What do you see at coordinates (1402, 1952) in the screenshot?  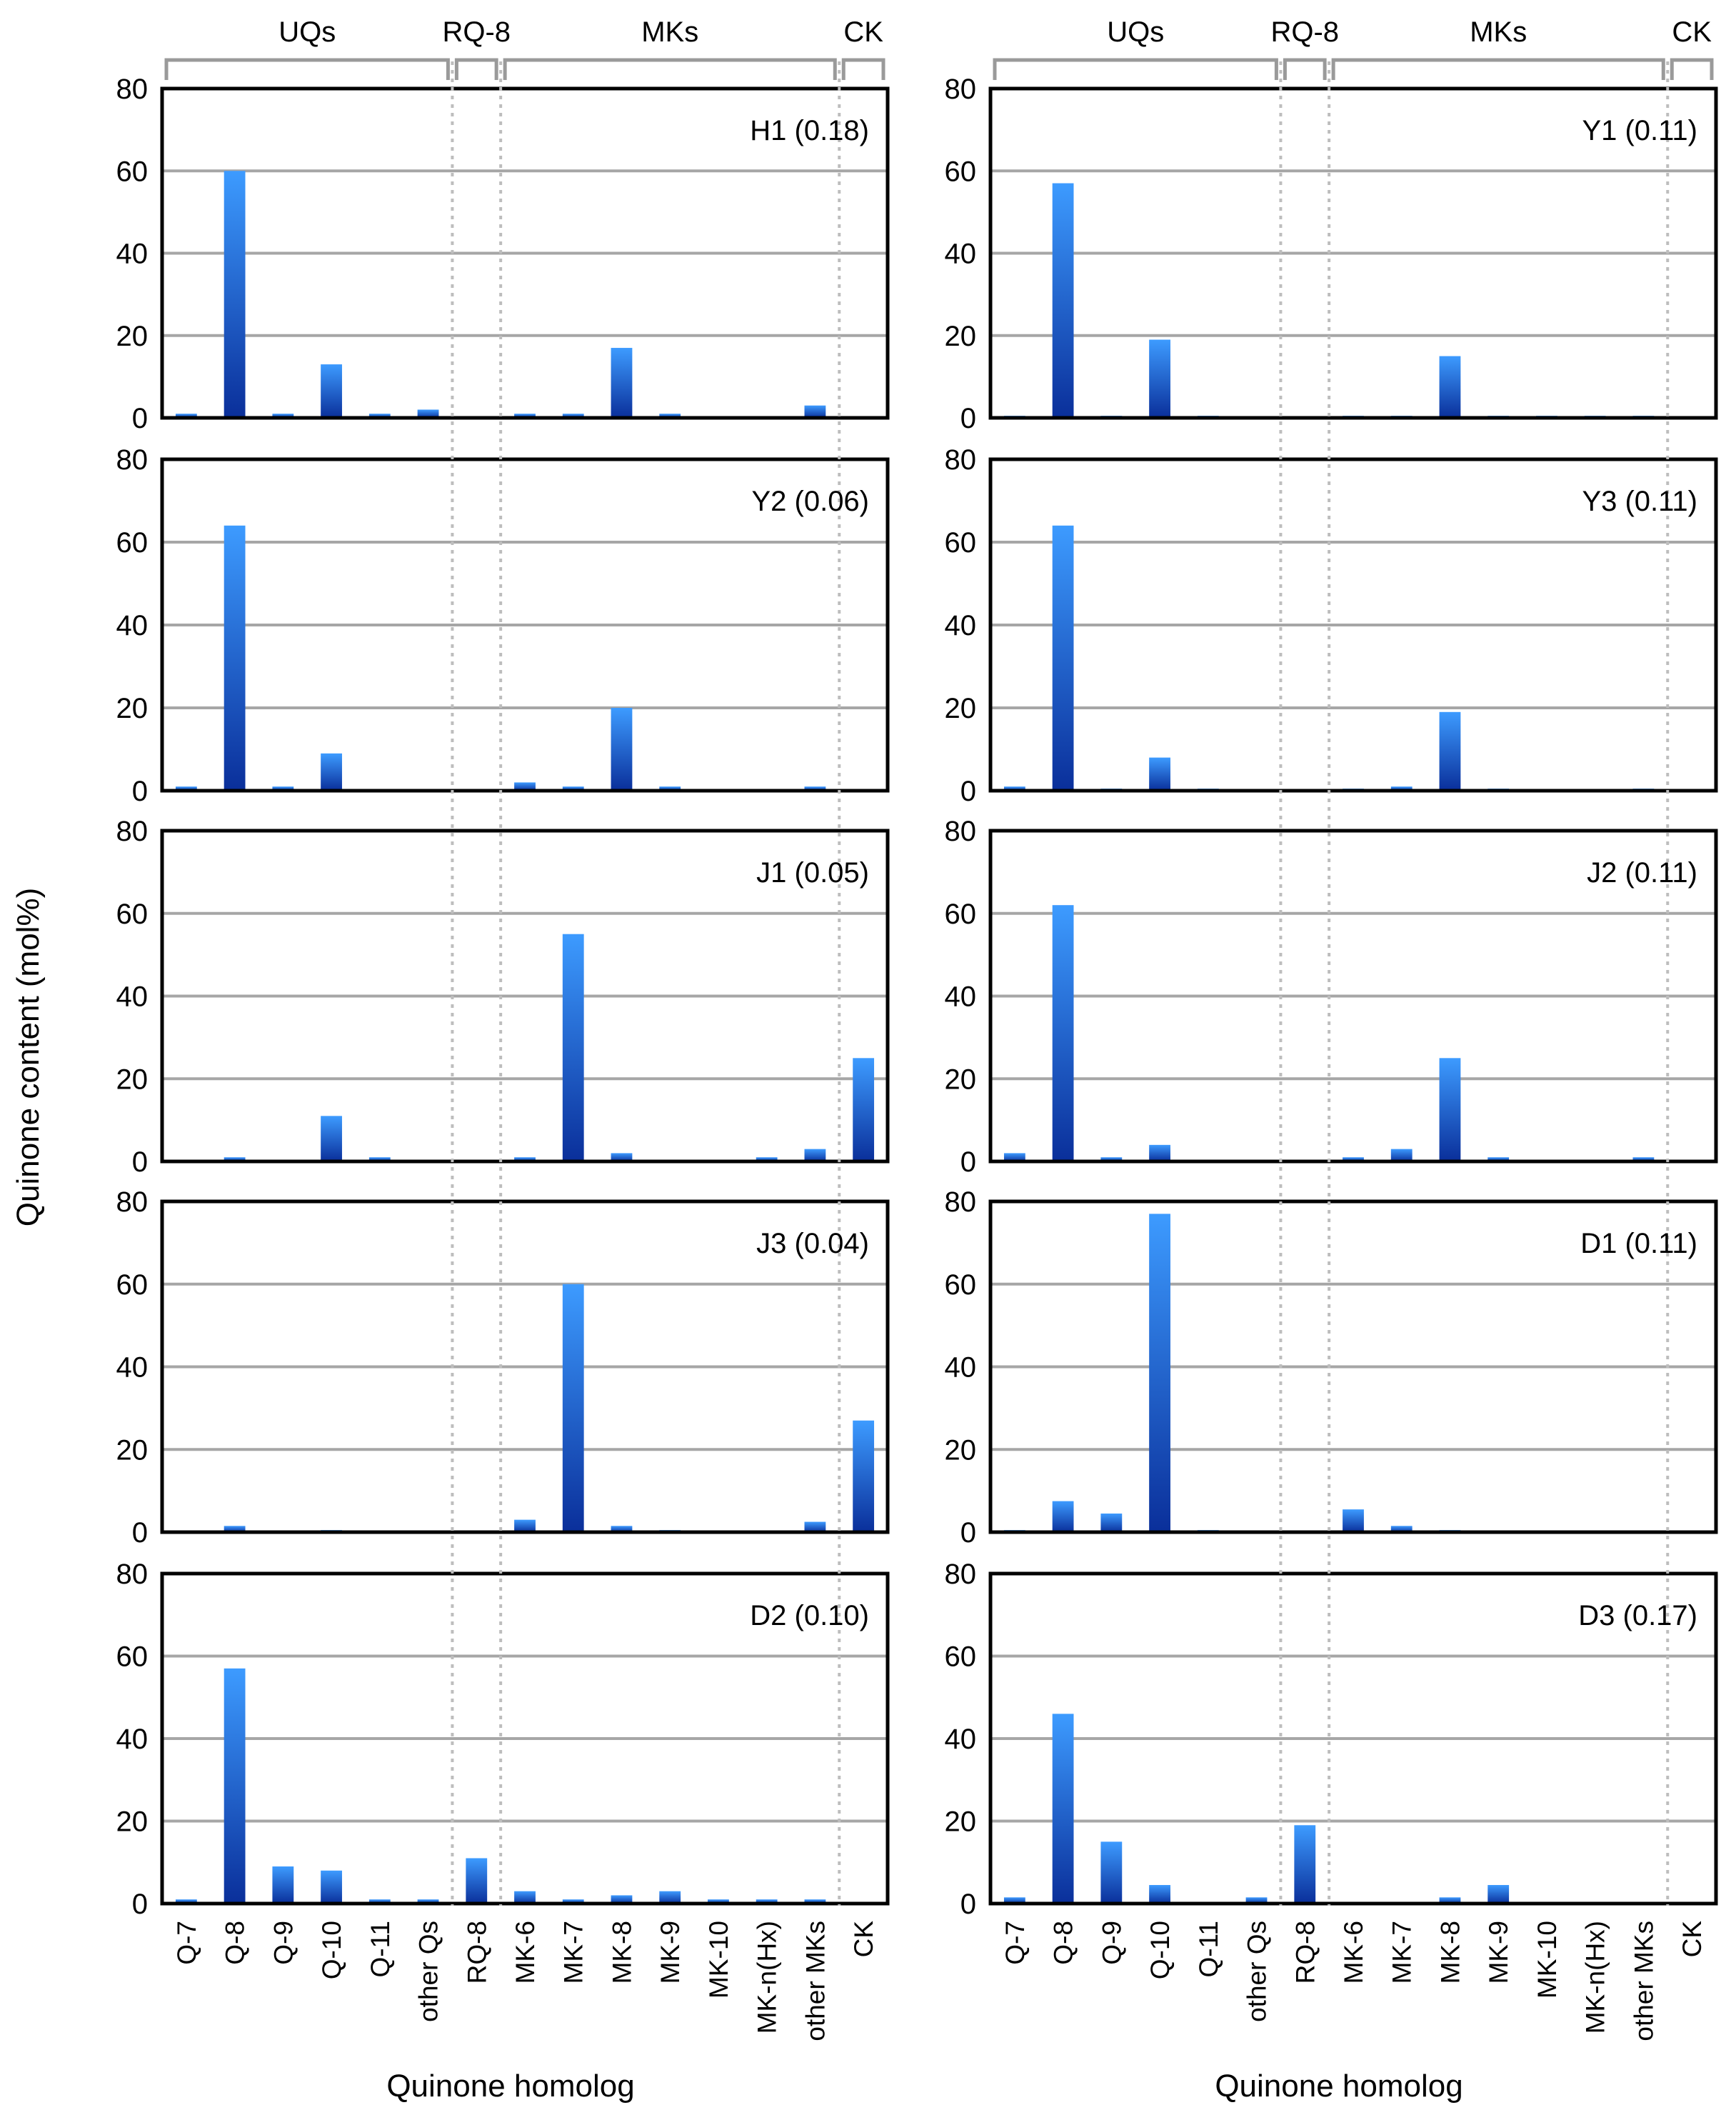 I see `x-tick-label: MK-7` at bounding box center [1402, 1952].